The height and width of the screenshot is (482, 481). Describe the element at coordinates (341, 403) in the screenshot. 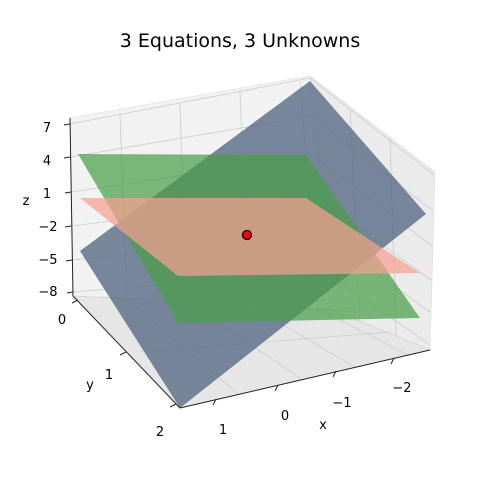

I see `x-tick-label: −1` at that location.